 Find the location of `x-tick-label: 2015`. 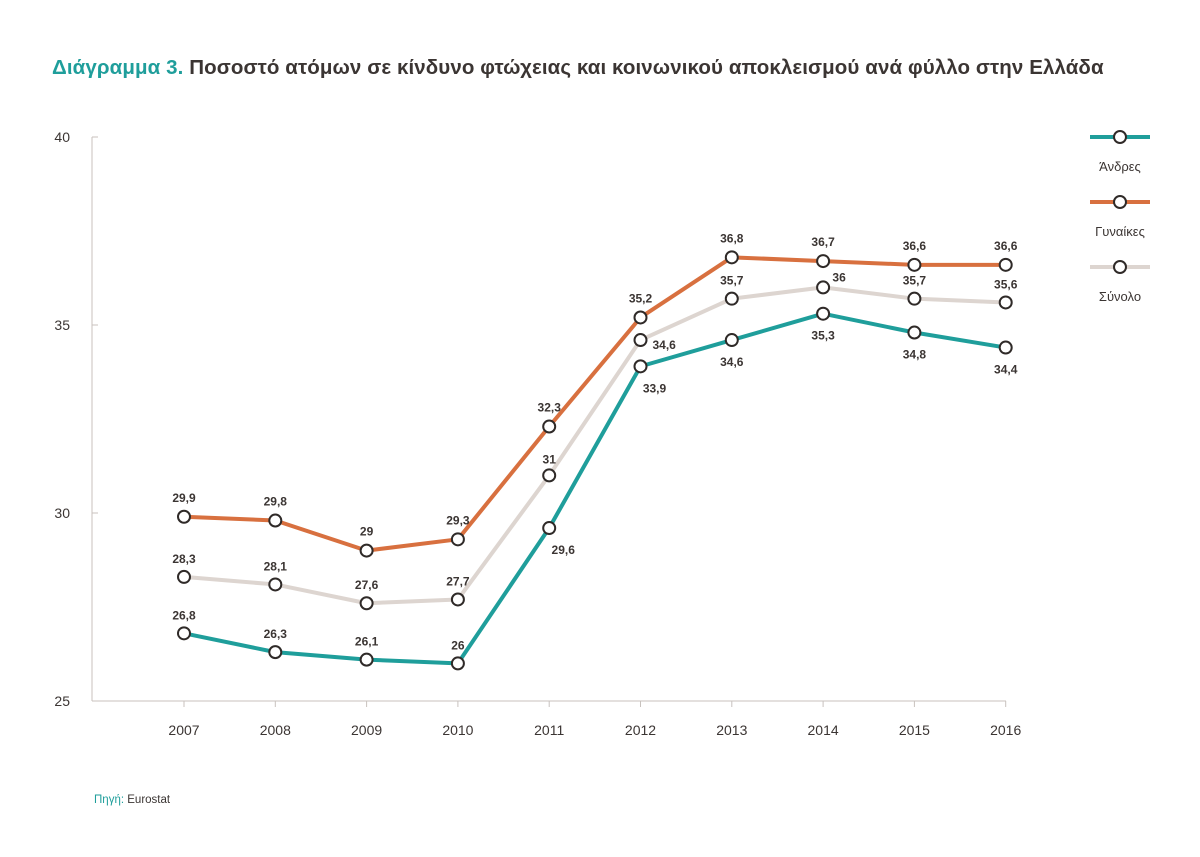

x-tick-label: 2015 is located at coordinates (914, 730).